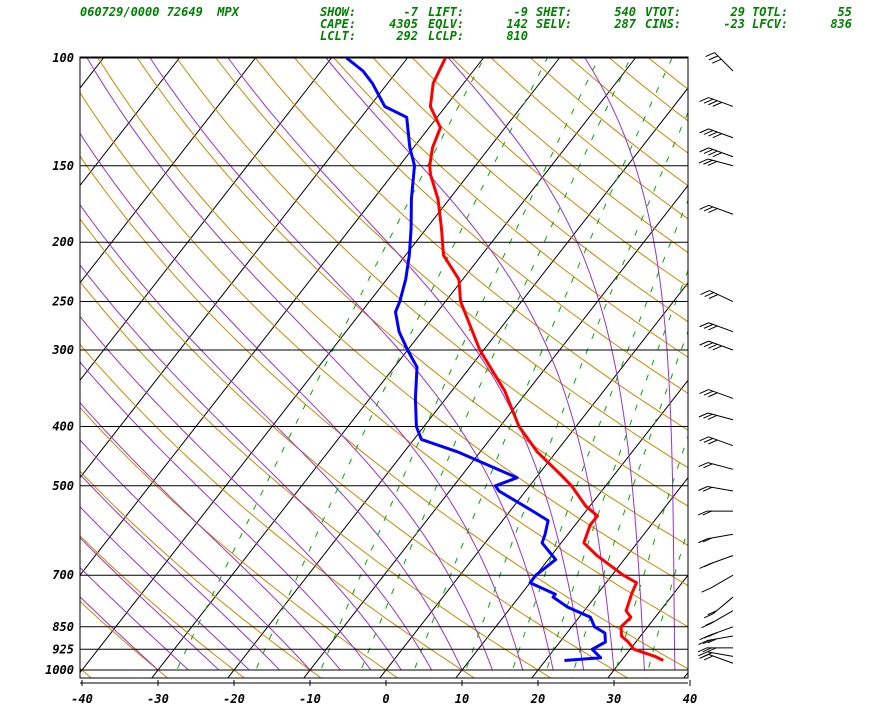 Image resolution: width=895 pixels, height=716 pixels. What do you see at coordinates (59, 670) in the screenshot?
I see `pressure-tick-label: 1000` at bounding box center [59, 670].